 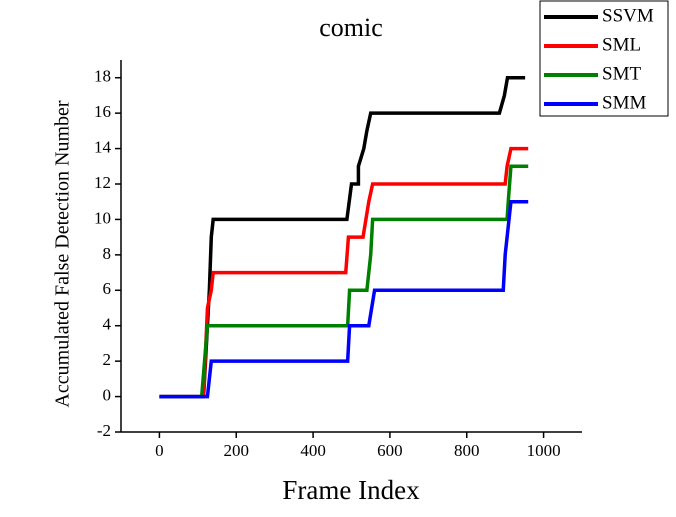 What do you see at coordinates (63, 253) in the screenshot?
I see `y-axis-label: Accumulated False Detection Number` at bounding box center [63, 253].